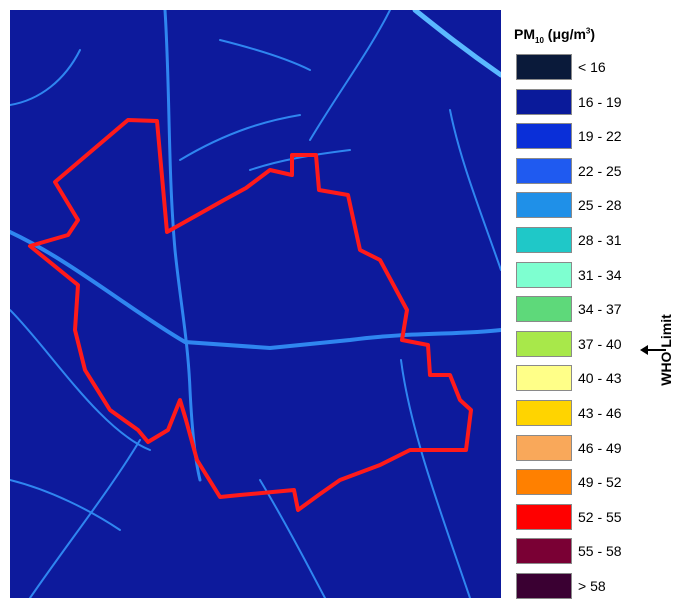 The height and width of the screenshot is (600, 678). Describe the element at coordinates (600, 378) in the screenshot. I see `legend-label: 40 - 43` at that location.